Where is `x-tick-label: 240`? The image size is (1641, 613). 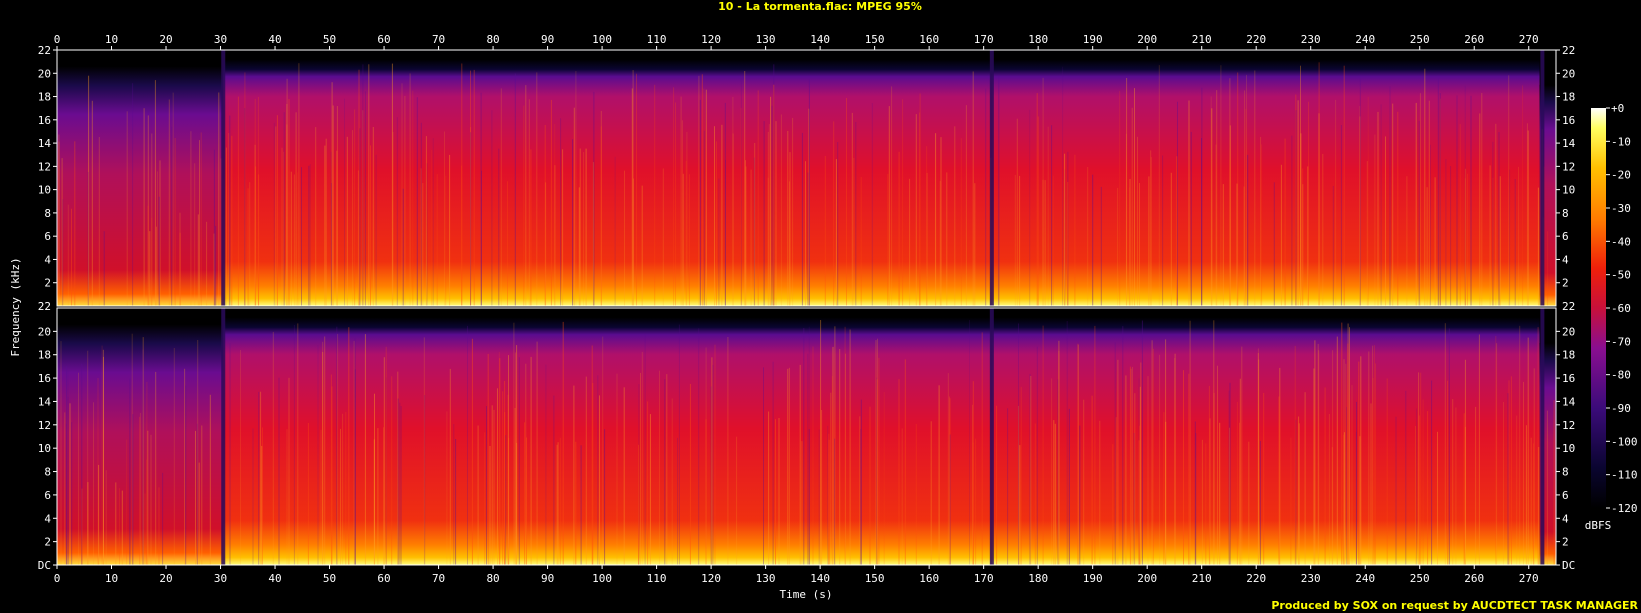
x-tick-label: 240 is located at coordinates (1365, 39).